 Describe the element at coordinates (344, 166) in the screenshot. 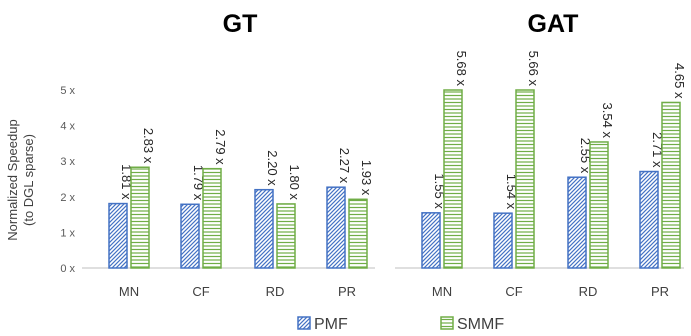

I see `data-label: 2.27 x` at that location.